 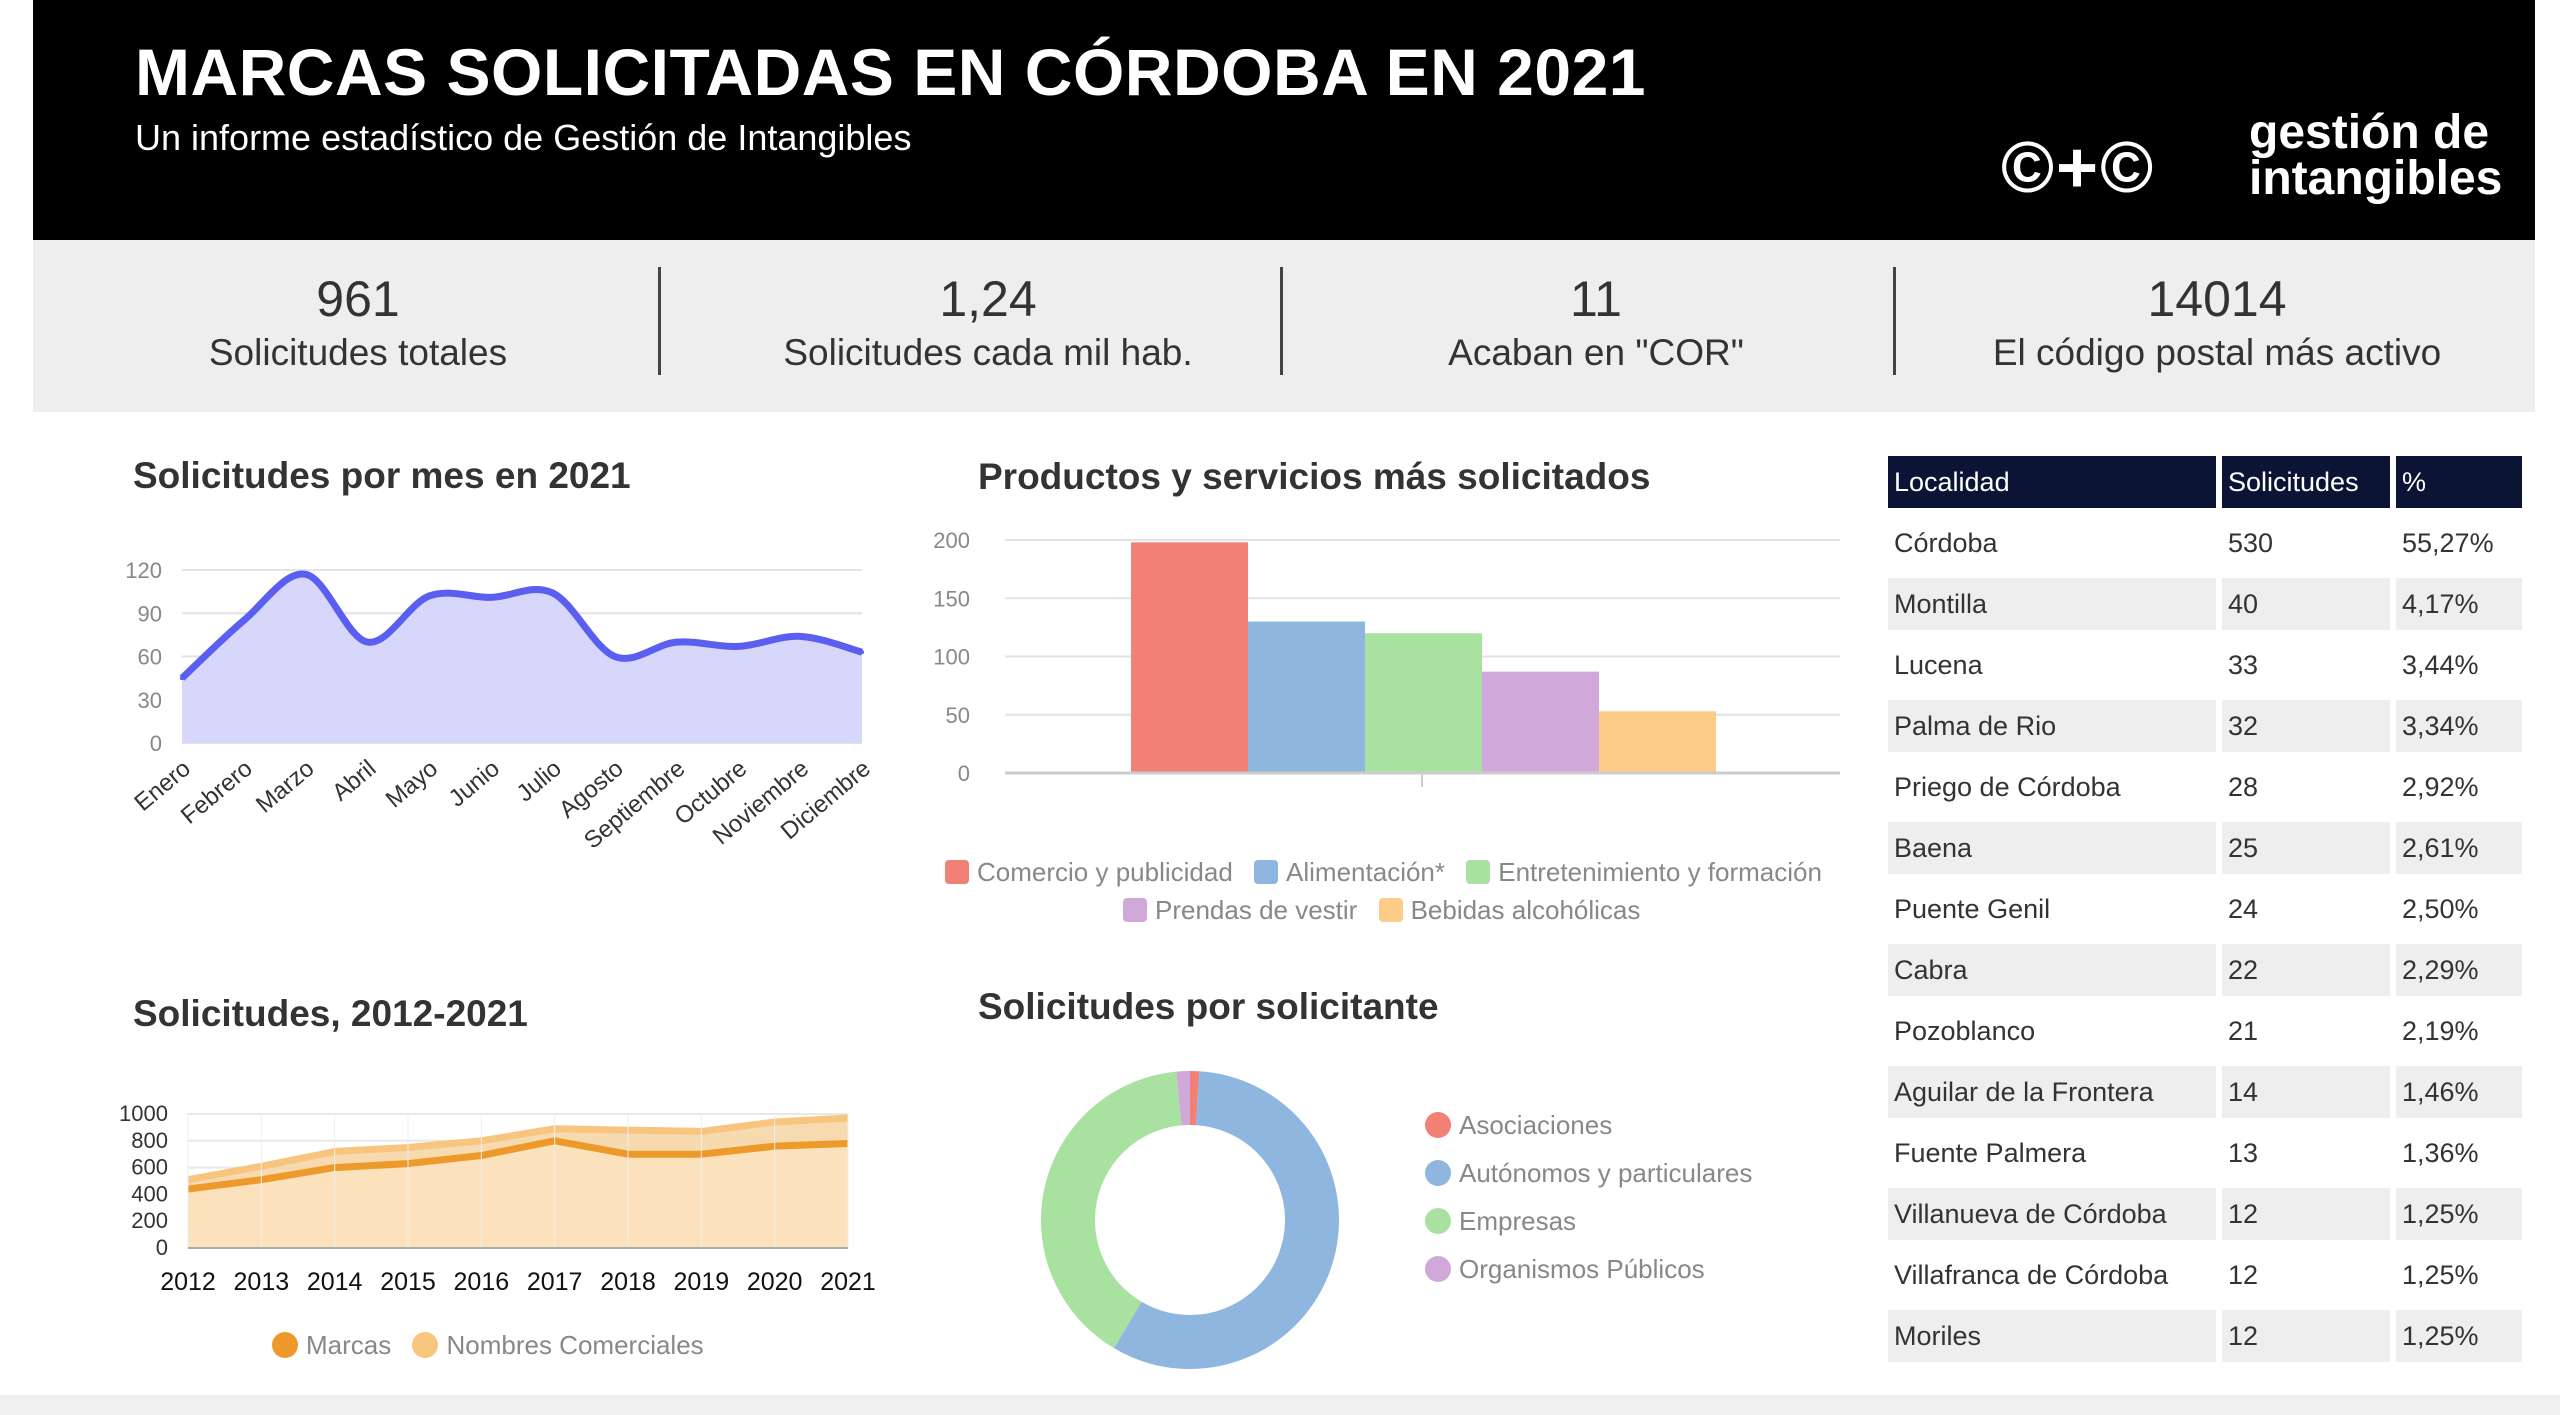 What do you see at coordinates (150, 613) in the screenshot?
I see `y-tick-label: 90` at bounding box center [150, 613].